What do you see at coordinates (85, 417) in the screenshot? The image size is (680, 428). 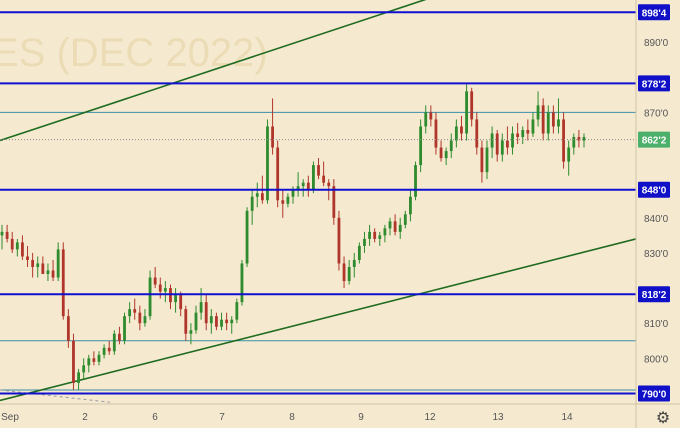 I see `x-tick-label: 2` at bounding box center [85, 417].